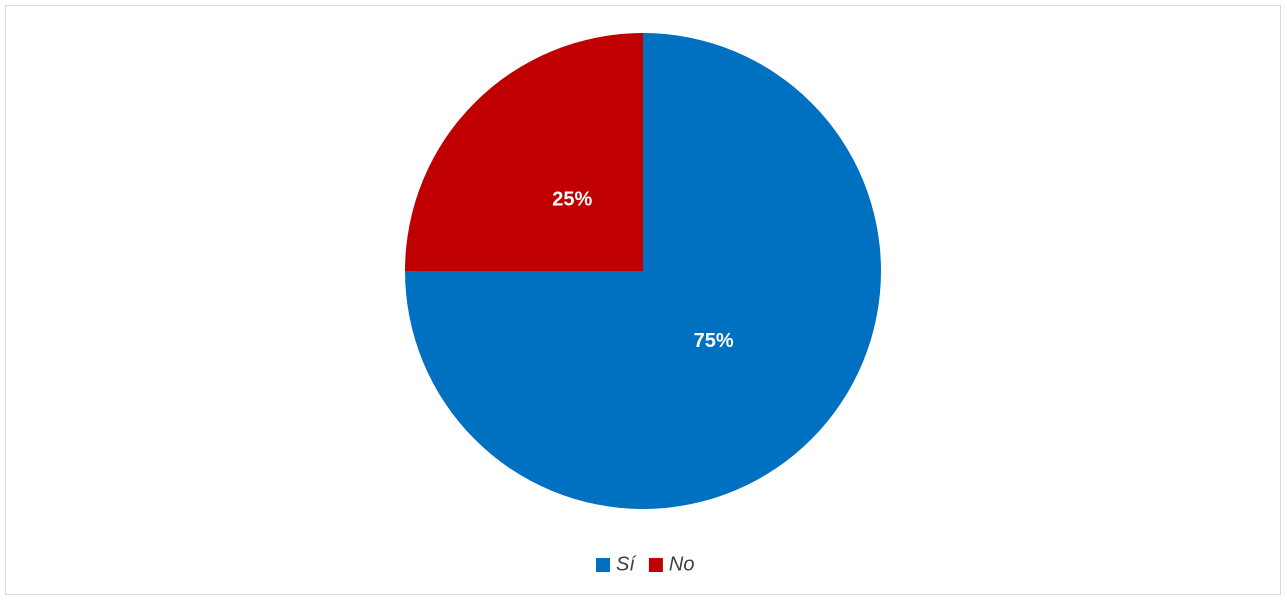 This screenshot has width=1287, height=601. What do you see at coordinates (682, 564) in the screenshot?
I see `legend-label: No` at bounding box center [682, 564].